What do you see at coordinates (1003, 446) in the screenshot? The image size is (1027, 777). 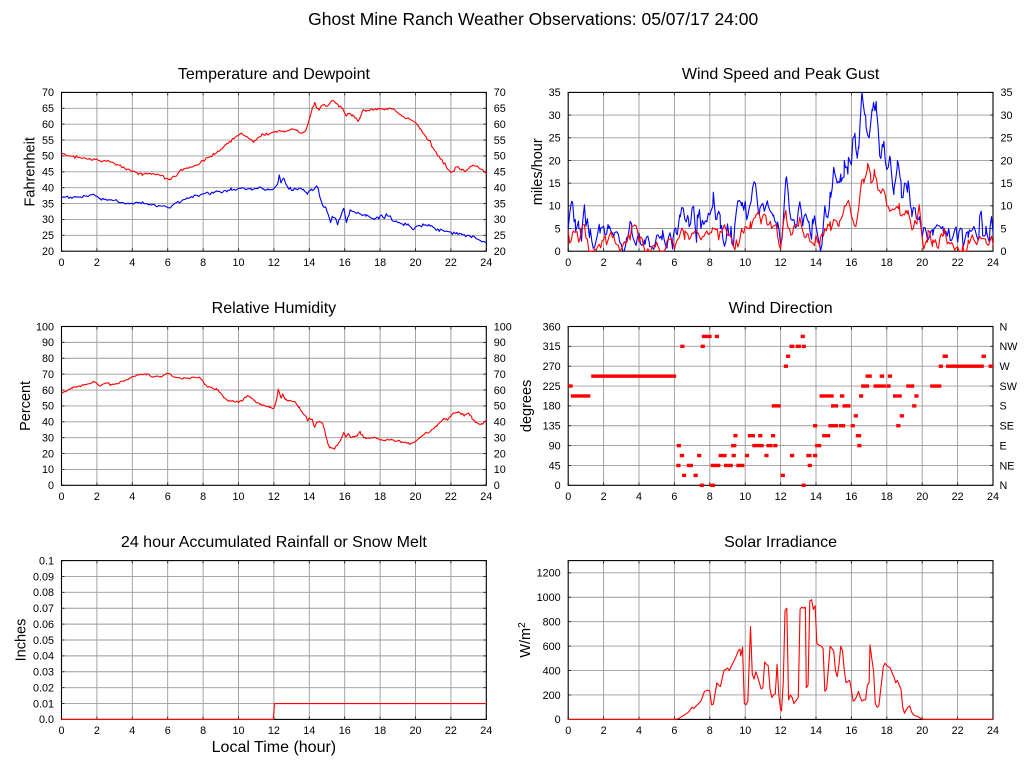 I see `svg-text: E` at bounding box center [1003, 446].